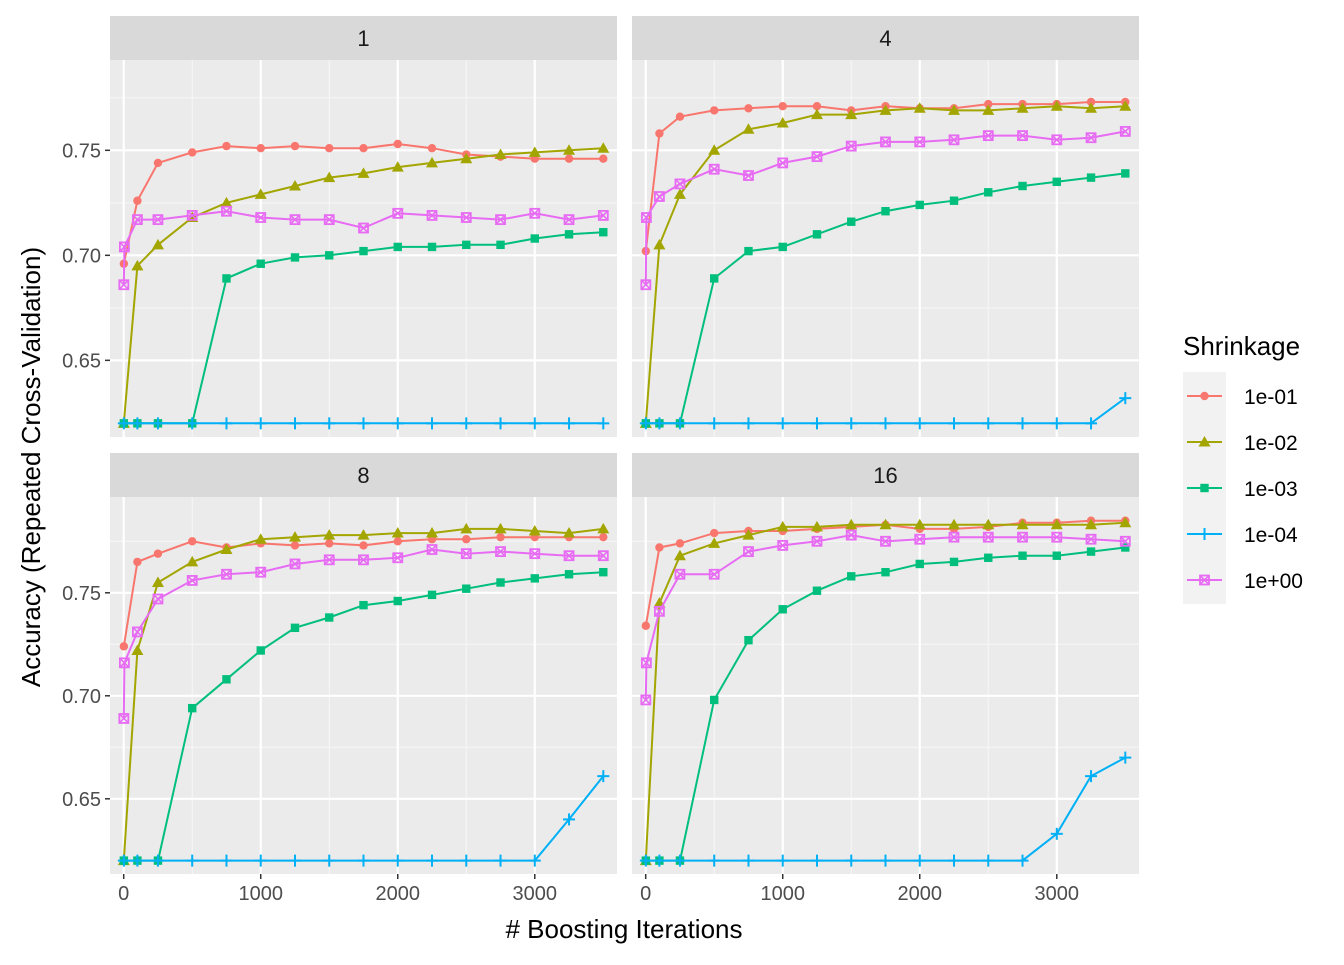  What do you see at coordinates (81, 361) in the screenshot?
I see `y-tick-label: 0.65` at bounding box center [81, 361].